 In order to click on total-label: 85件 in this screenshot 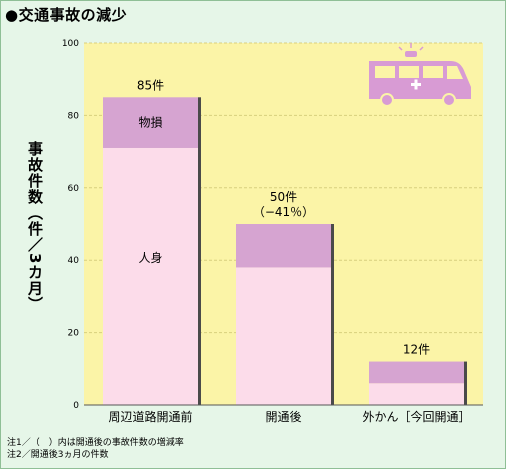, I will do `click(150, 85)`.